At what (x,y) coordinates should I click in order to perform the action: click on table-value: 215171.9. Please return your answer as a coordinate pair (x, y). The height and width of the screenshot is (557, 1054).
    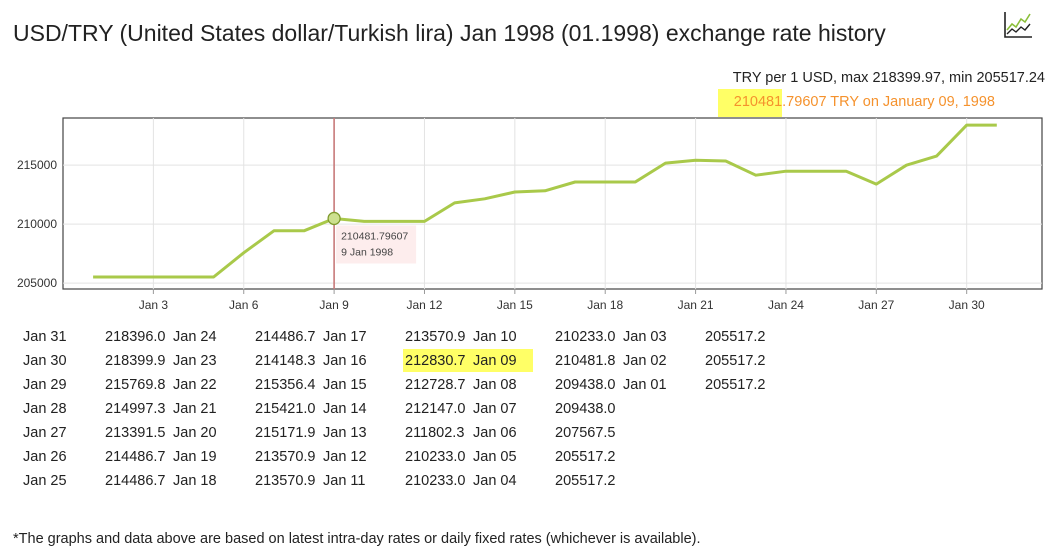
    Looking at the image, I should click on (285, 433).